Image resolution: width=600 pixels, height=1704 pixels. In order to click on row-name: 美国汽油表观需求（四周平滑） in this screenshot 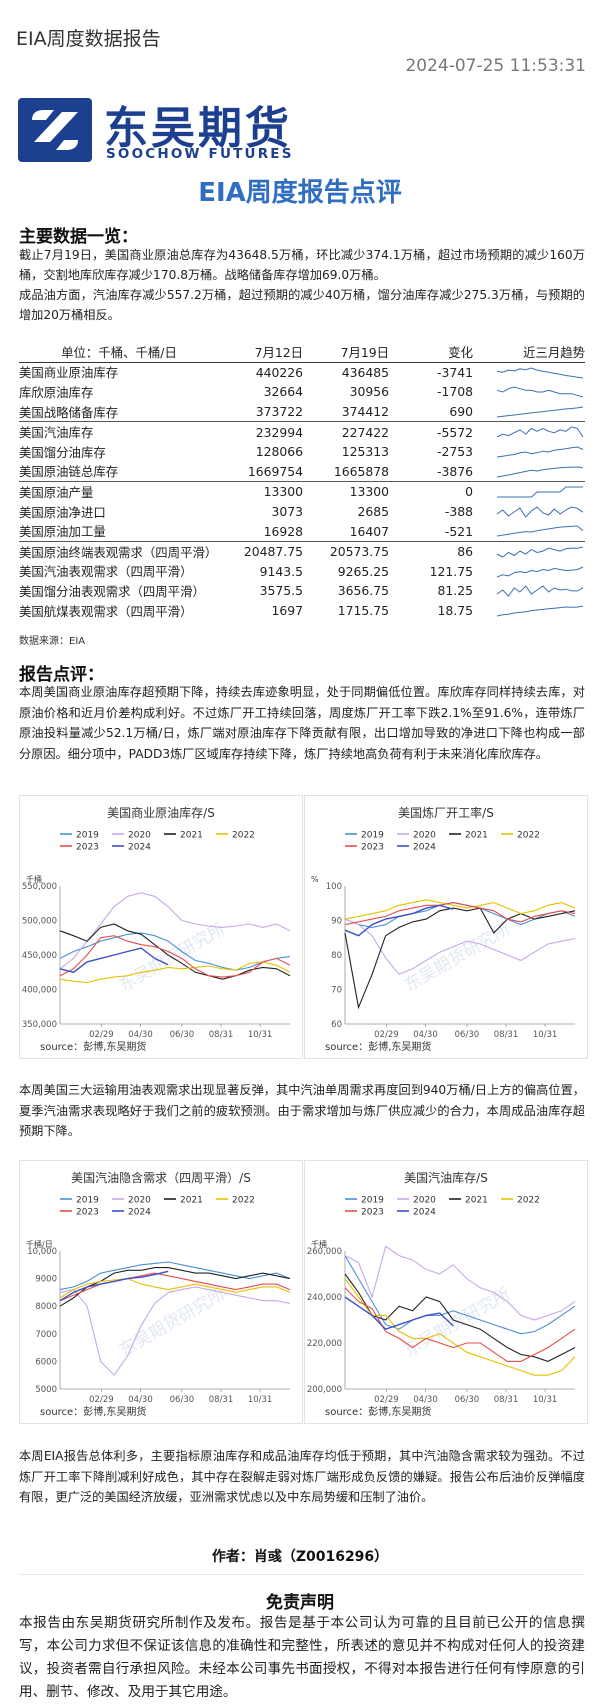, I will do `click(106, 572)`.